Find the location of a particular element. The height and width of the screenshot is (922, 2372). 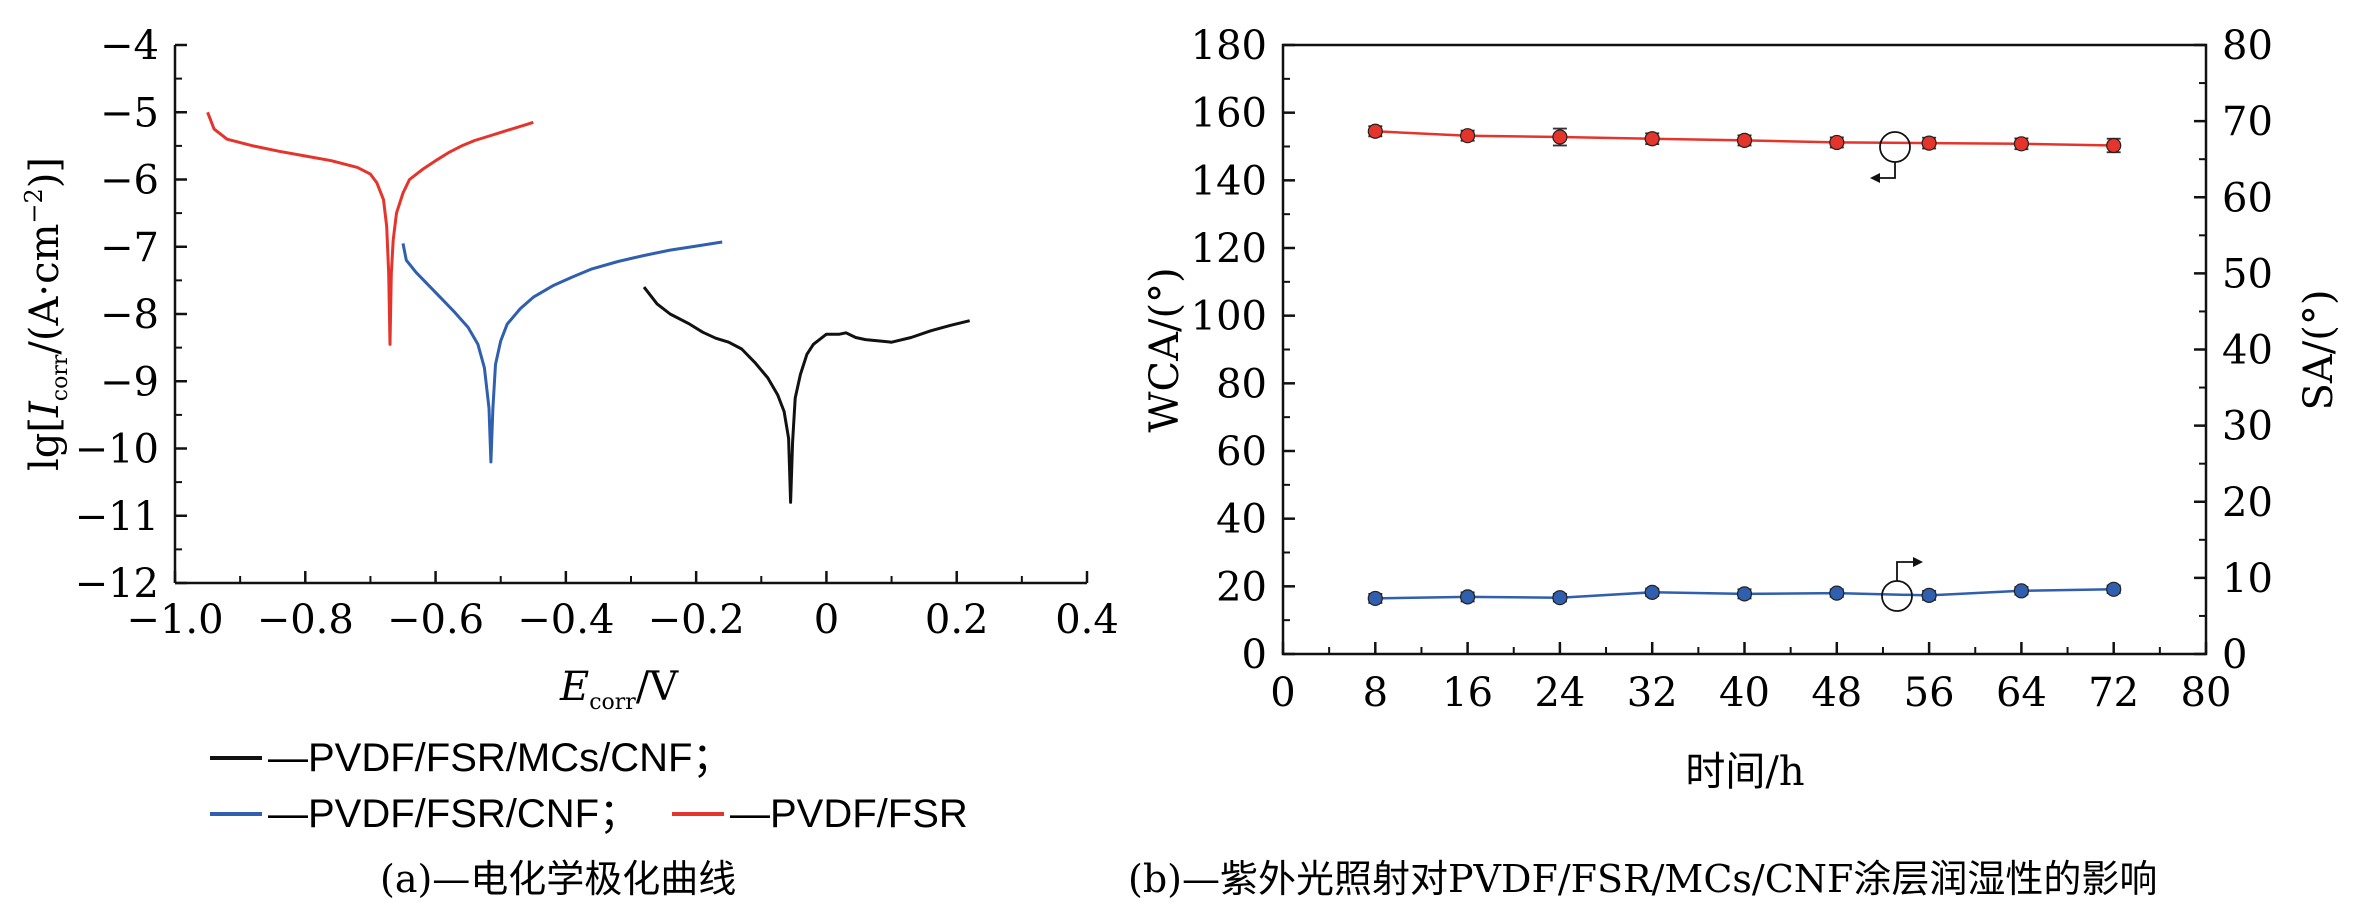

x-tick-label: −0.8 is located at coordinates (305, 620).